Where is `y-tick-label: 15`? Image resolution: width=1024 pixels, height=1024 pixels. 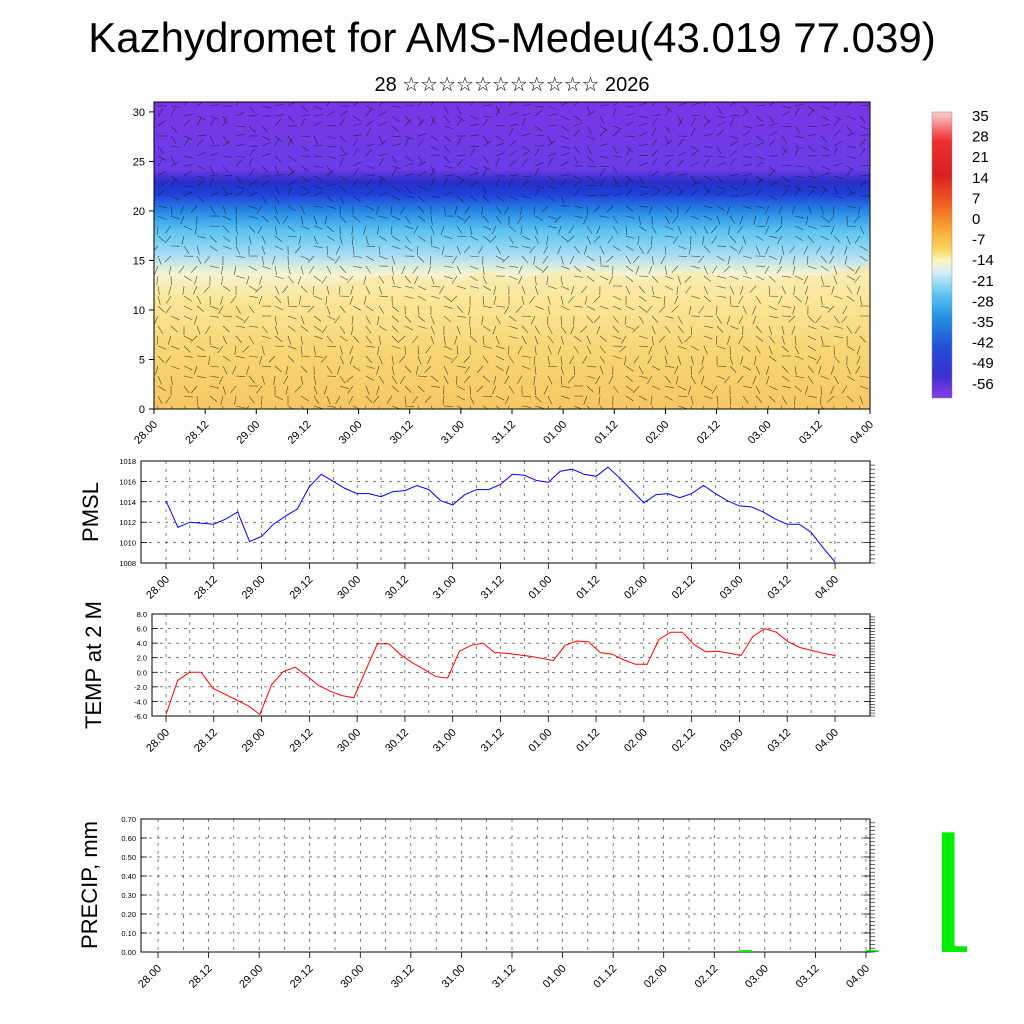
y-tick-label: 15 is located at coordinates (139, 261).